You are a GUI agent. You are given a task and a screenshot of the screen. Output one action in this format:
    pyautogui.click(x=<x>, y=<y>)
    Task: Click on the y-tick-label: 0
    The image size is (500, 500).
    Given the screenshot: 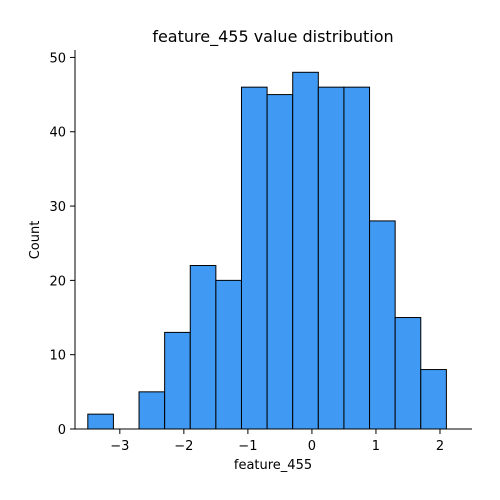 What is the action you would take?
    pyautogui.click(x=62, y=430)
    